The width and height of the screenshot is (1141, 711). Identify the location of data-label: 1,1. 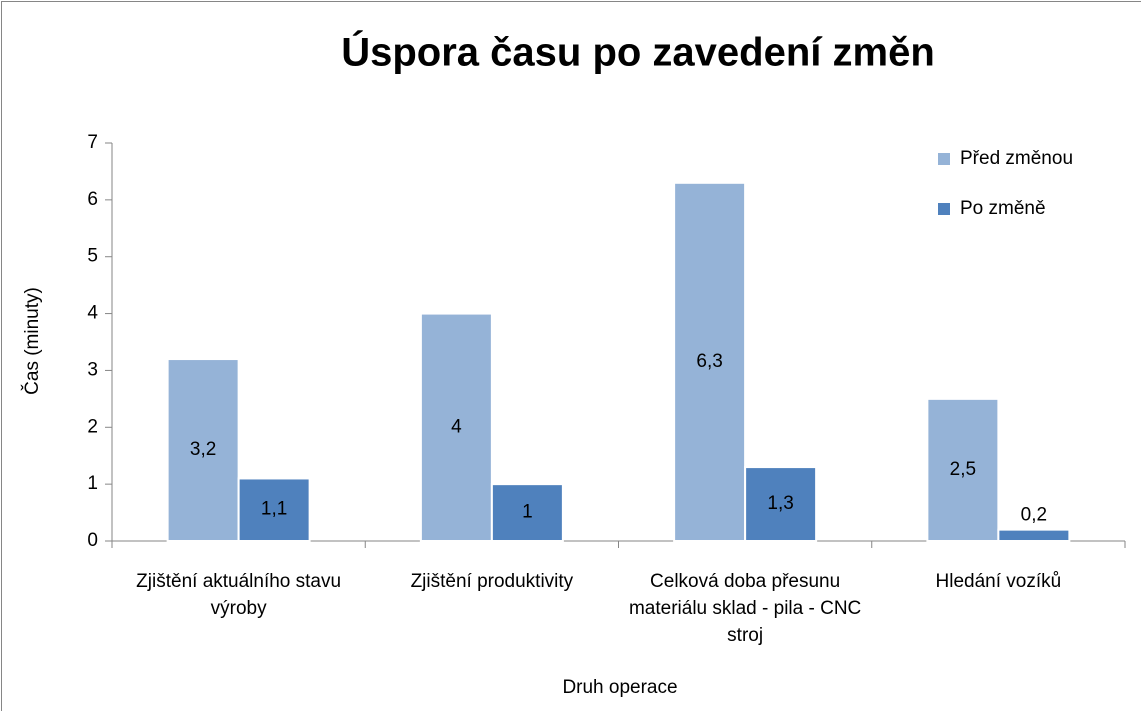
(274, 509).